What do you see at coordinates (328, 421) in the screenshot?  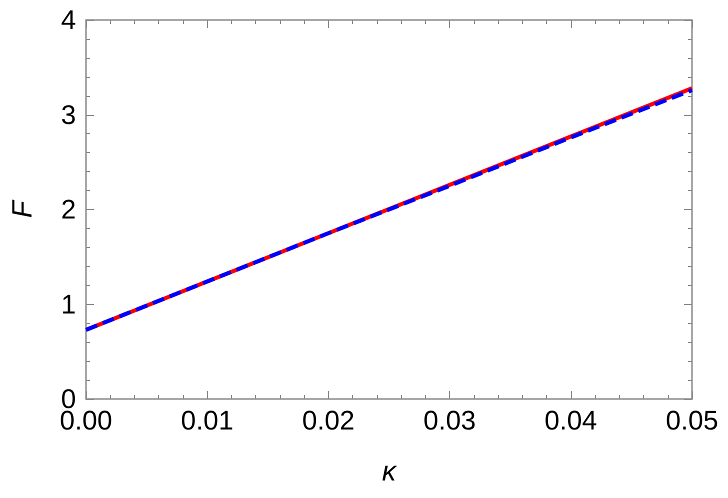 I see `x-tick-label: 0.02` at bounding box center [328, 421].